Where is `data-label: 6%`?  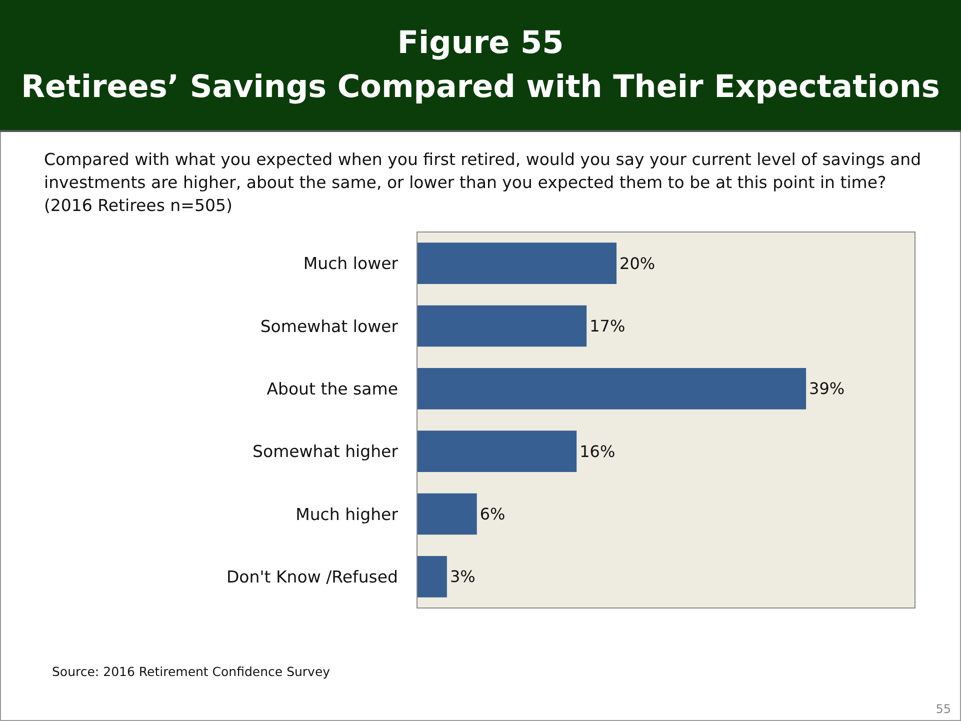
data-label: 6% is located at coordinates (493, 514).